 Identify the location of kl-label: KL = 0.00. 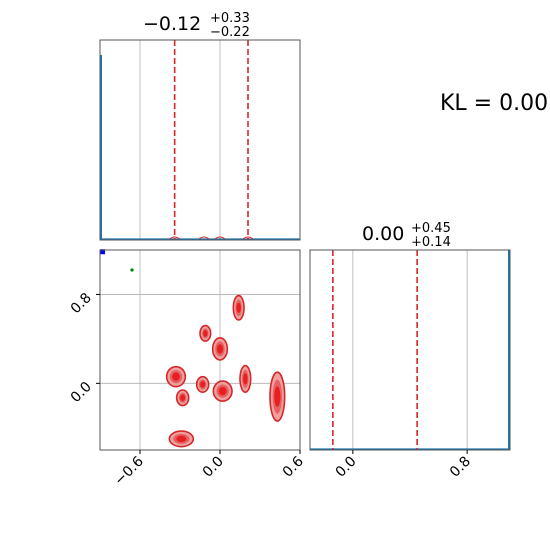
(494, 103).